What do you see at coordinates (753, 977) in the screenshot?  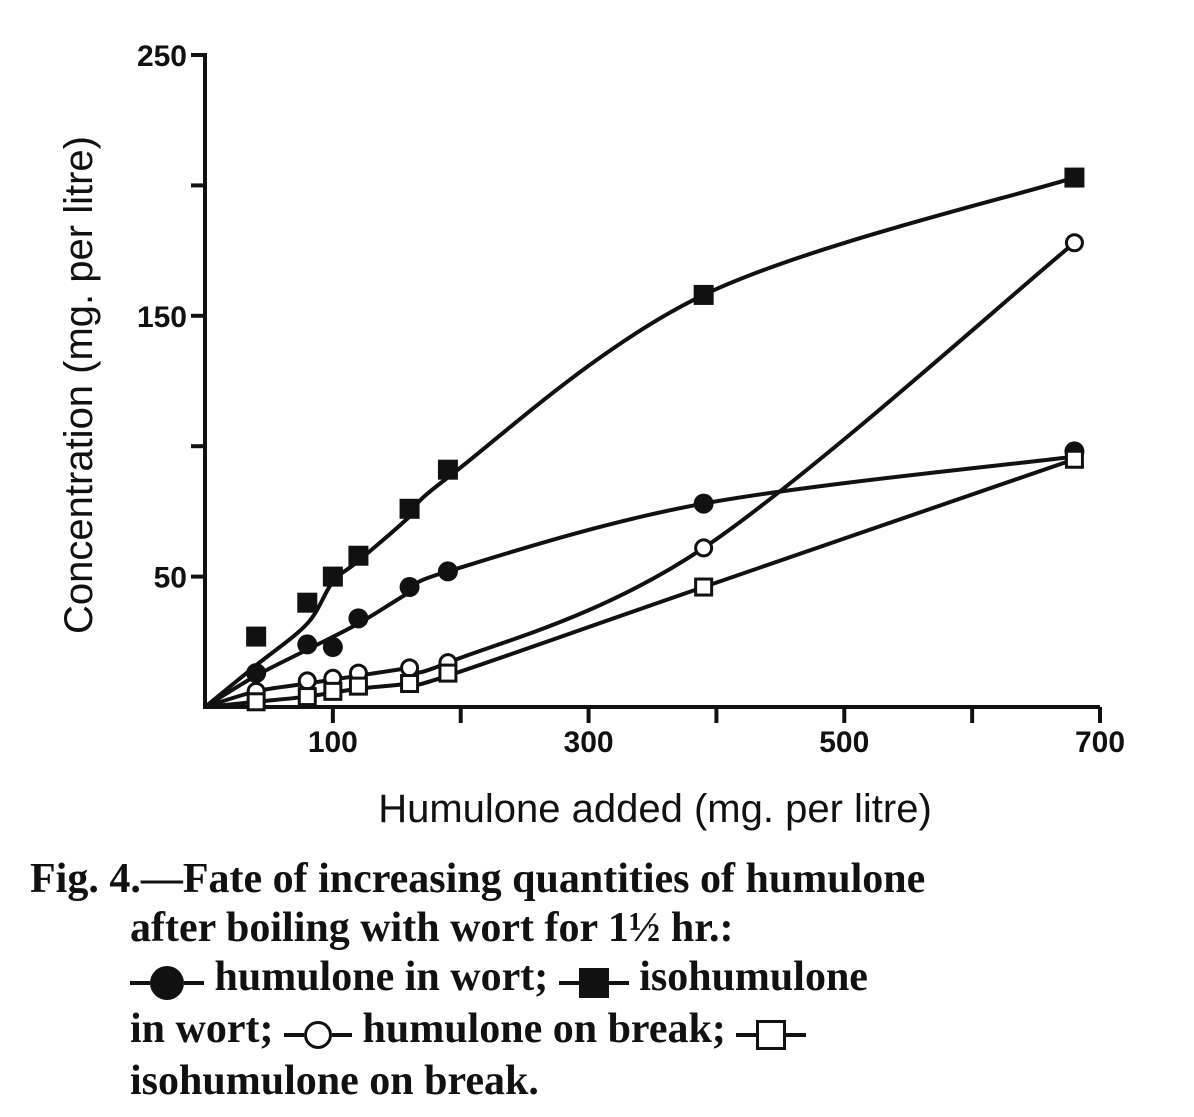 I see `legend-label-isohumulone: isohumulone` at bounding box center [753, 977].